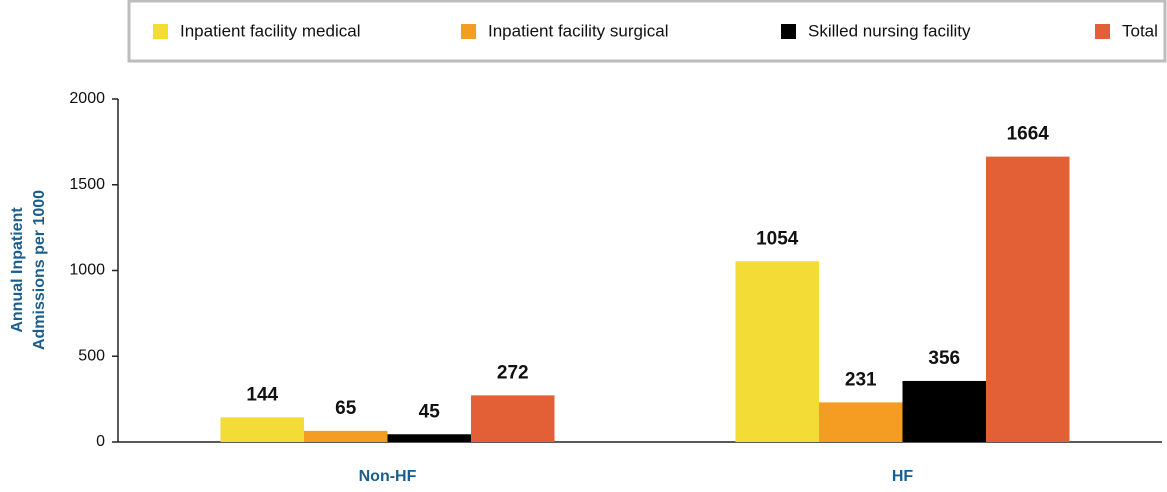 Image resolution: width=1167 pixels, height=492 pixels. Describe the element at coordinates (39, 270) in the screenshot. I see `y-axis-label: Admissions per 1000` at that location.